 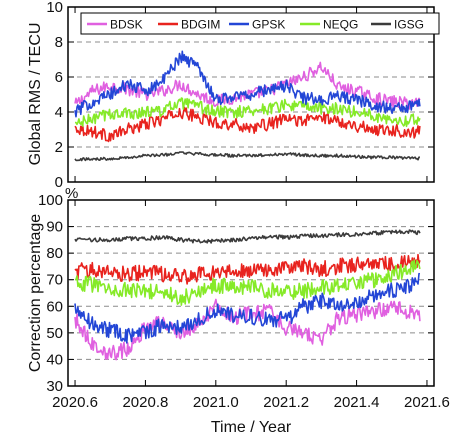 I want to click on x-tick-label: 2021.4, so click(x=357, y=402).